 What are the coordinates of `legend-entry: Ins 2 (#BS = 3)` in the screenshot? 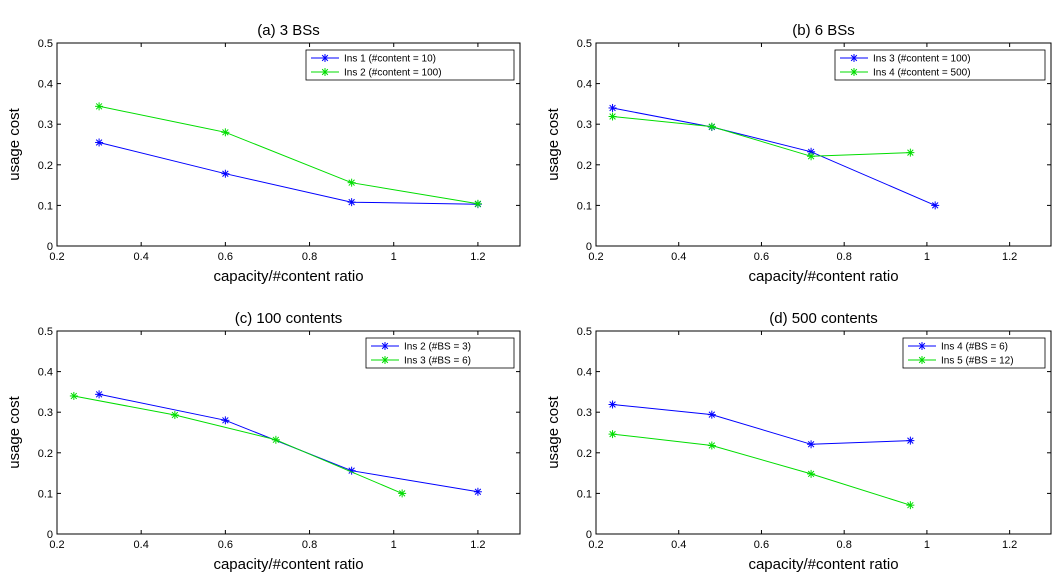 It's located at (437, 347).